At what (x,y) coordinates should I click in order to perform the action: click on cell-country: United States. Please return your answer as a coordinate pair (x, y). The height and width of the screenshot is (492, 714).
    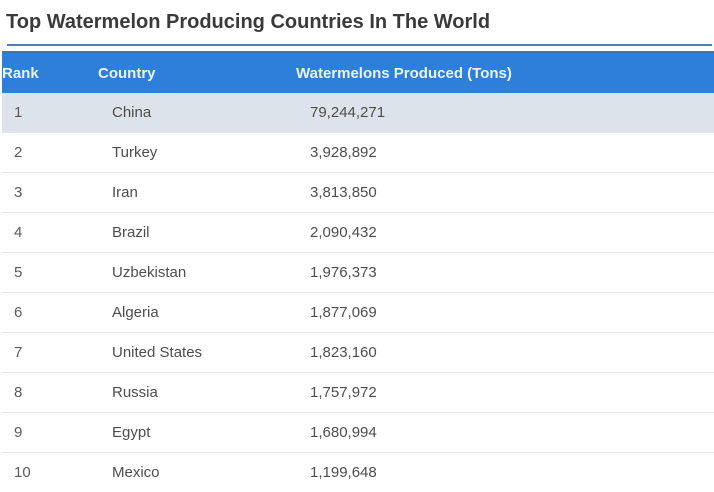
    Looking at the image, I should click on (197, 352).